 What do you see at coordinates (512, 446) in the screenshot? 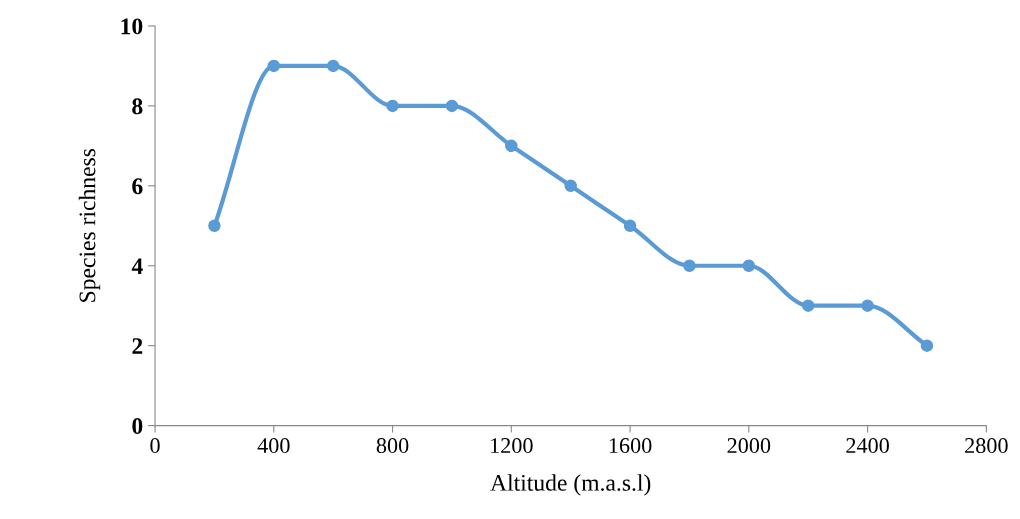
I see `x-tick-label: 1200` at bounding box center [512, 446].